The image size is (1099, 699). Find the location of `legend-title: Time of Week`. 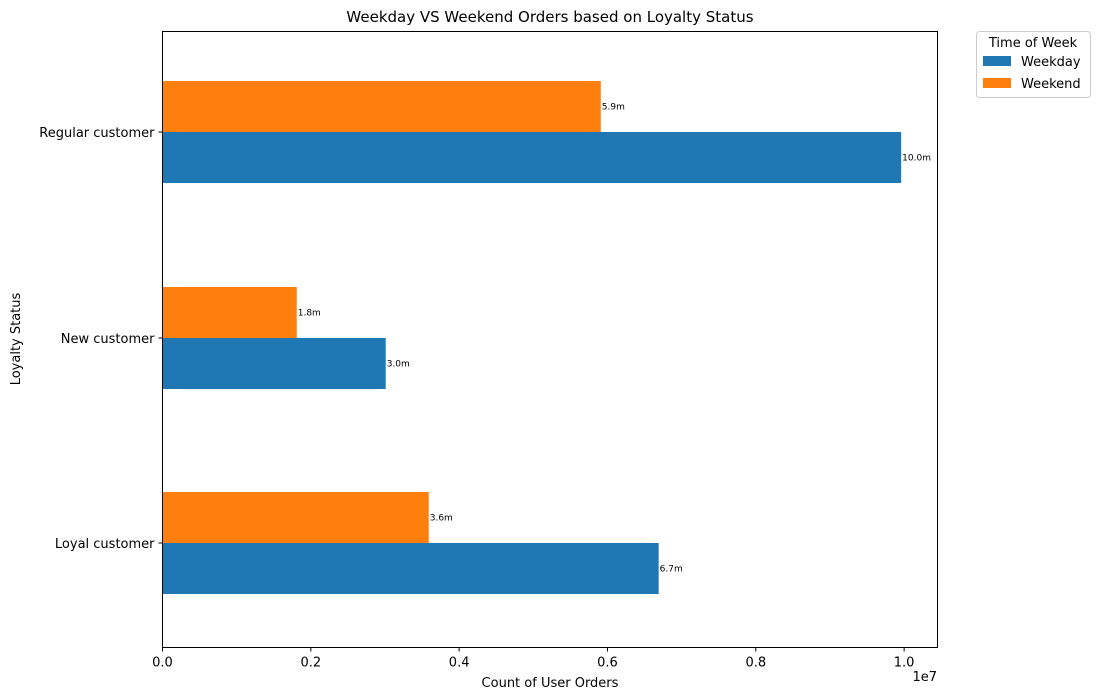

legend-title: Time of Week is located at coordinates (1033, 43).